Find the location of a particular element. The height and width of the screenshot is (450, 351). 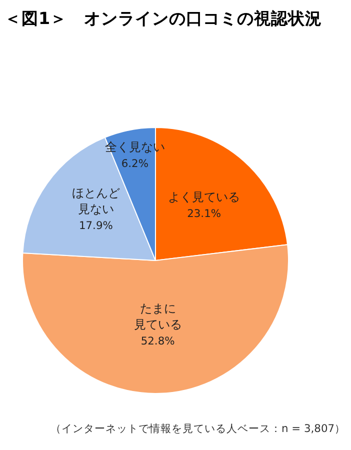

data-label: 17.9% is located at coordinates (95, 225).